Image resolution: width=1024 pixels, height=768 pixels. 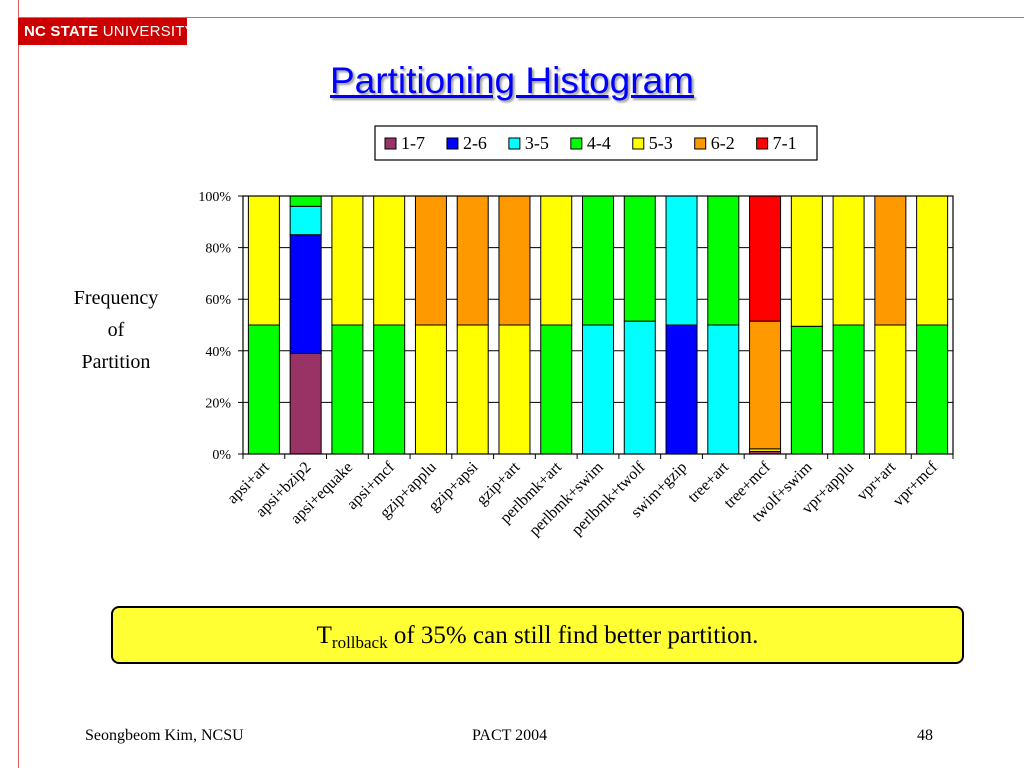 What do you see at coordinates (218, 300) in the screenshot?
I see `y-tick-label: 60%` at bounding box center [218, 300].